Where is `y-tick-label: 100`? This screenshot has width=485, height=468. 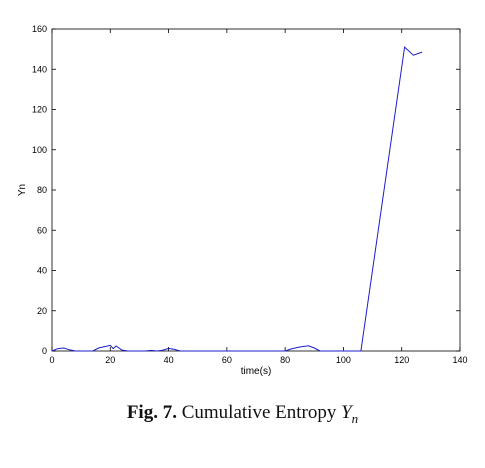
y-tick-label: 100 is located at coordinates (39, 150).